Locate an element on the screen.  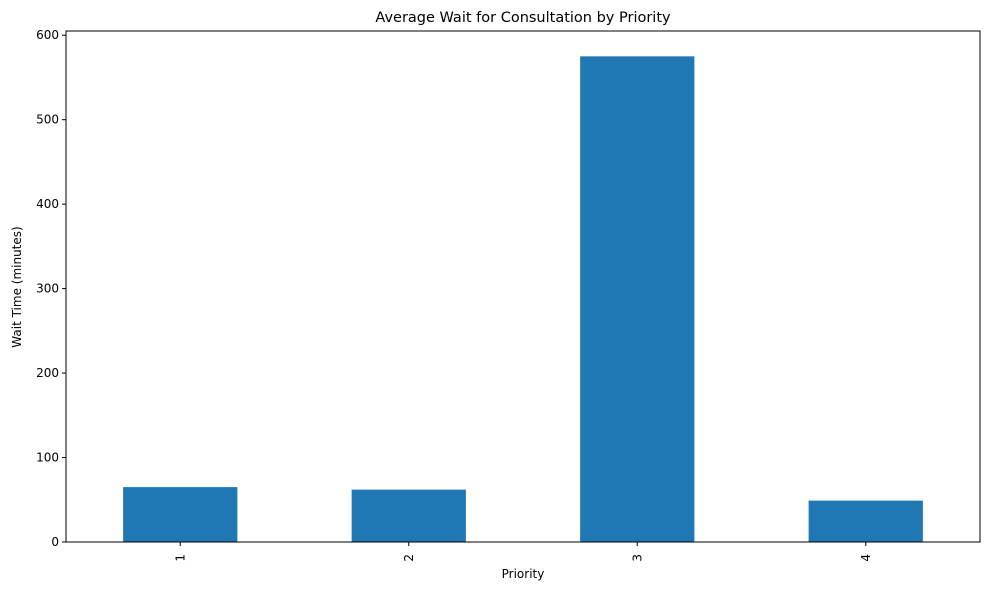
y-tick-label-300: 300 is located at coordinates (47, 289).